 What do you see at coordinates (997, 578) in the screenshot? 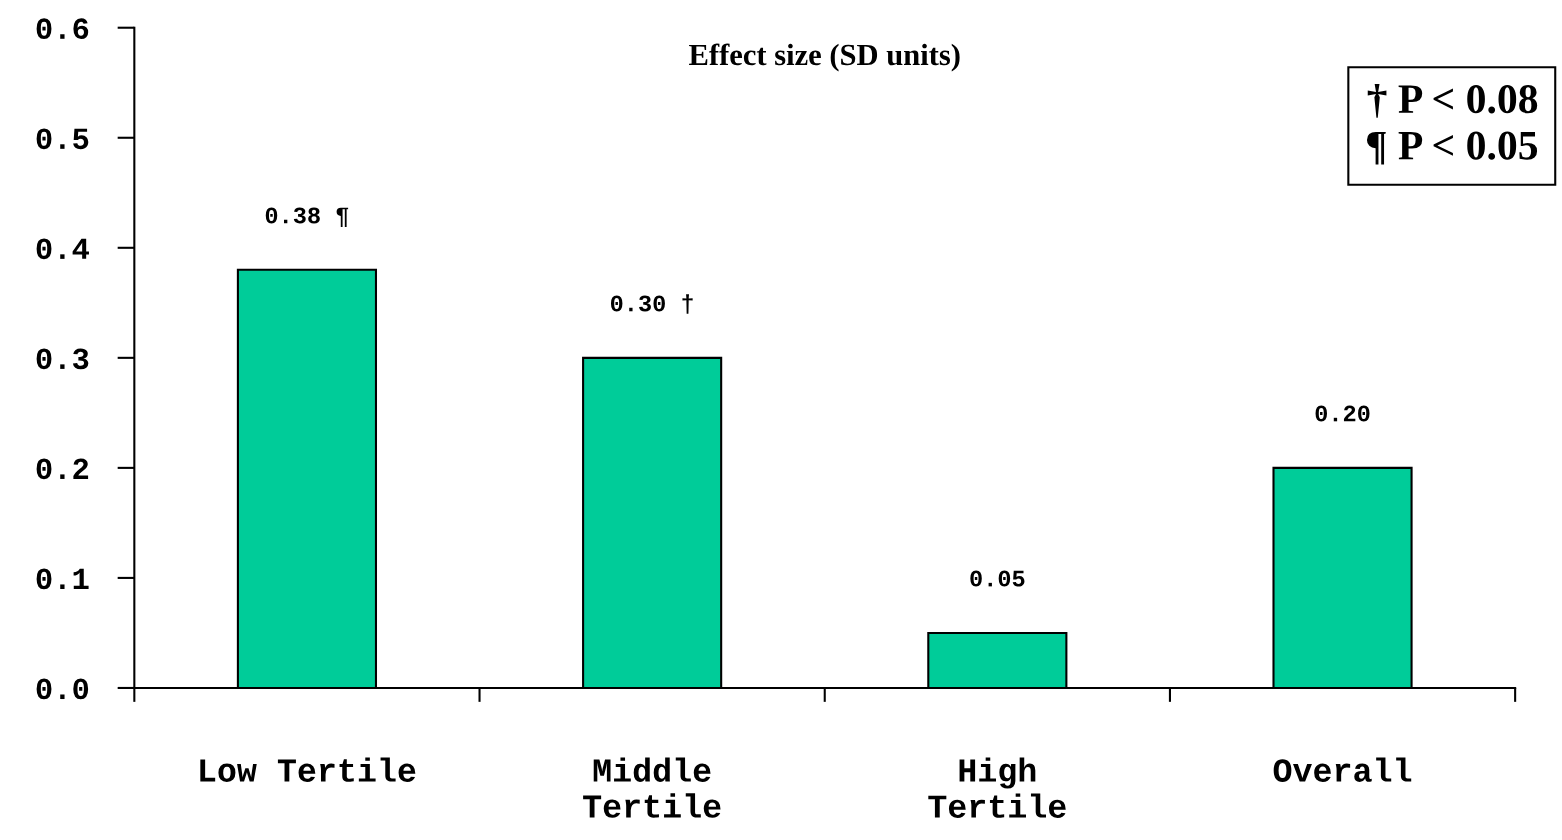
I see `data-label: 0.05` at bounding box center [997, 578].